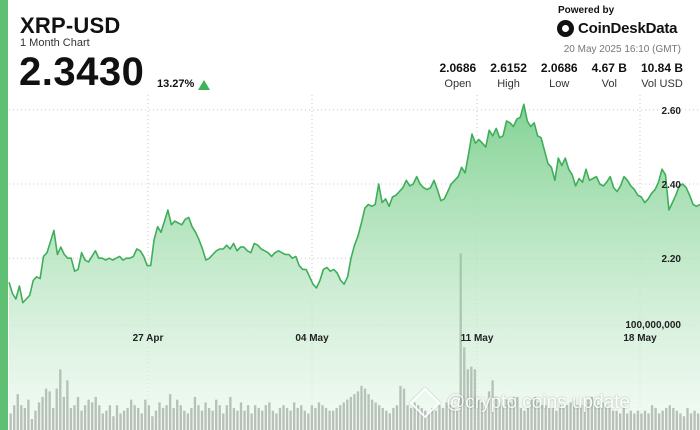  Describe the element at coordinates (640, 338) in the screenshot. I see `x-tick-label: 18 May` at that location.